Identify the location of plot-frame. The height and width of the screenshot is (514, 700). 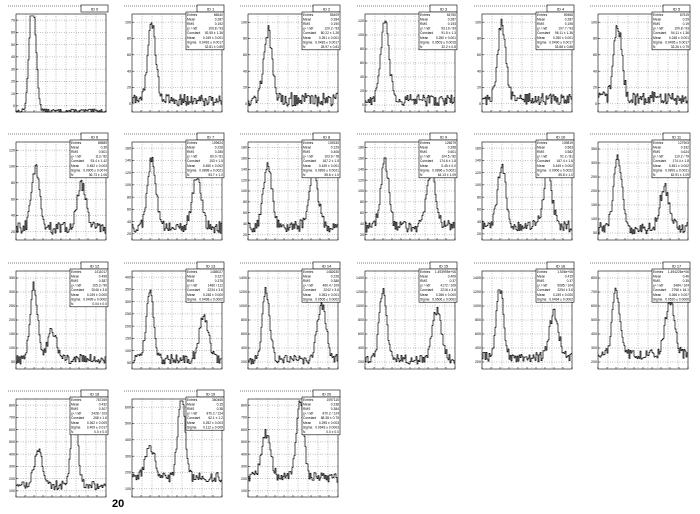
(61, 63).